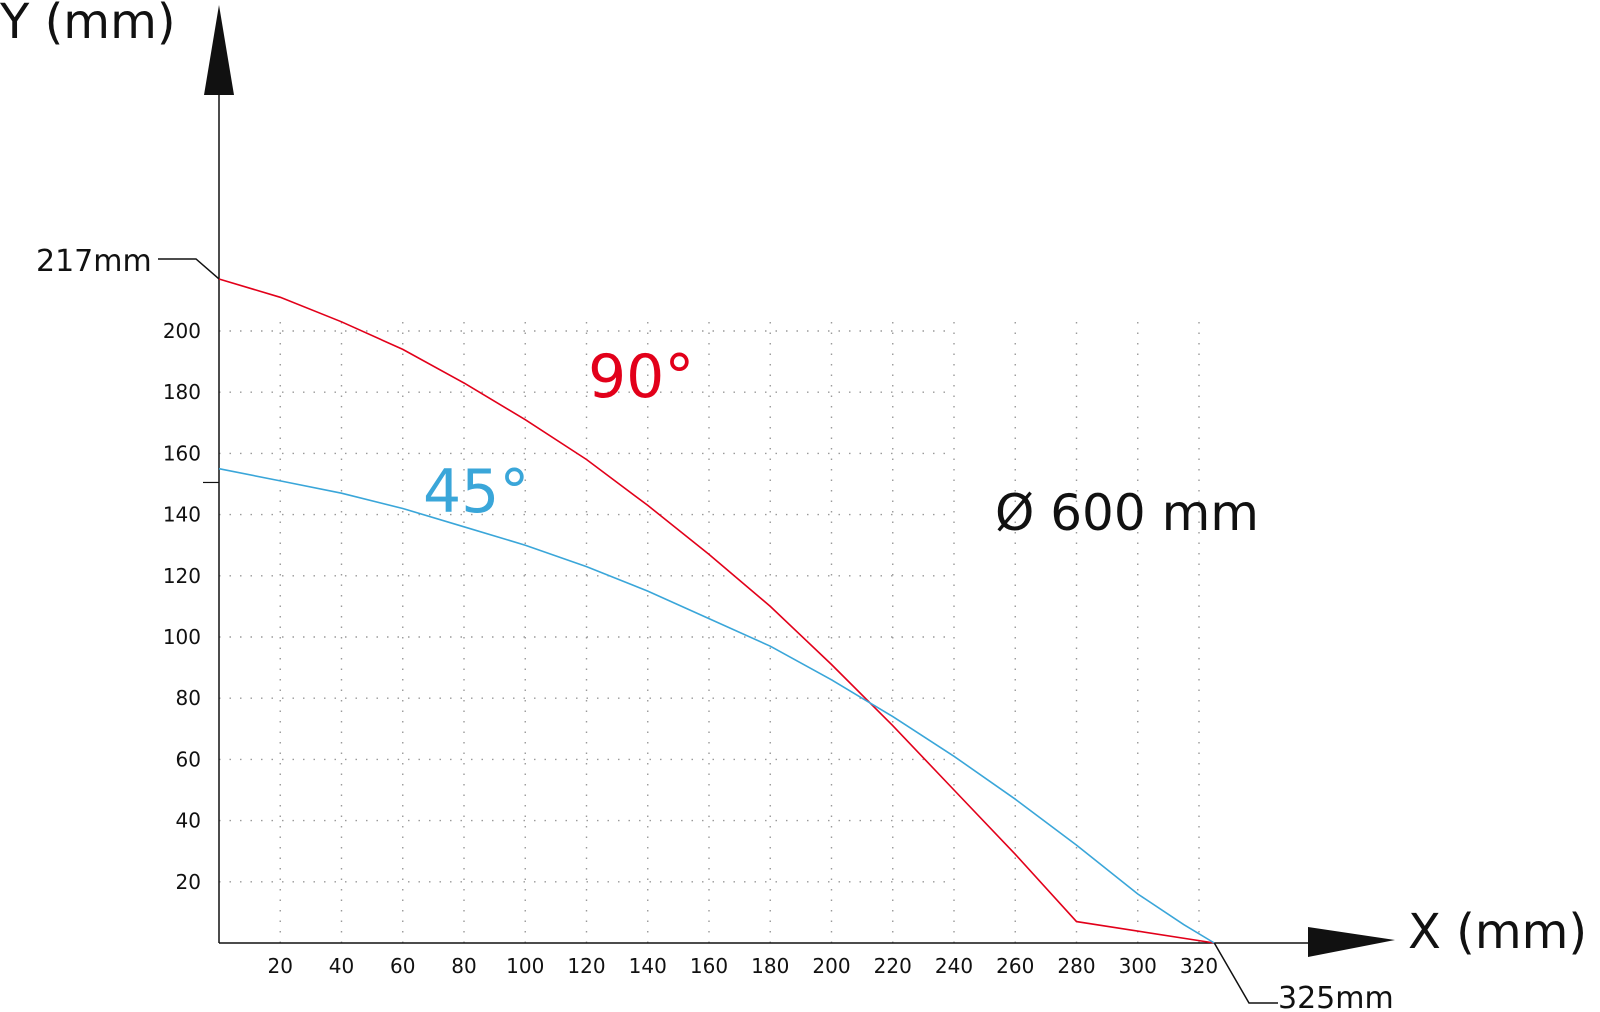 Image resolution: width=1600 pixels, height=1012 pixels. I want to click on series-labels: 90° 45°, so click(558, 434).